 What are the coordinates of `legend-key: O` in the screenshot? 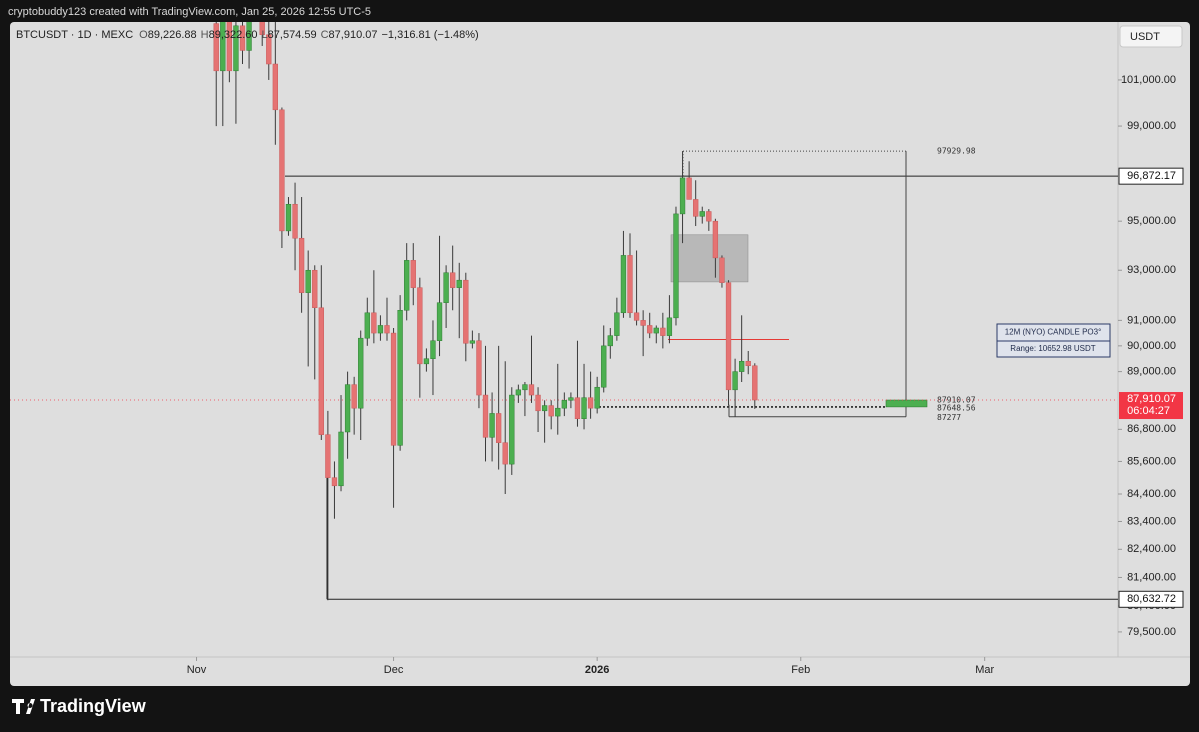 It's located at (143, 35).